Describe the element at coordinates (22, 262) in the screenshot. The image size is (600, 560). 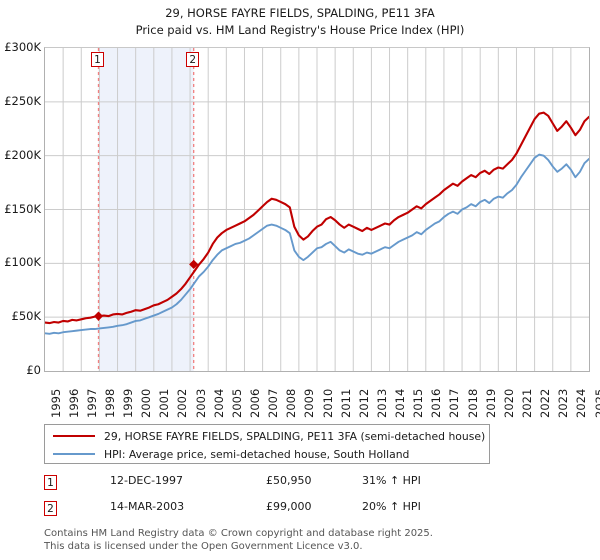
I see `y-axis-tick-label: £100K` at that location.